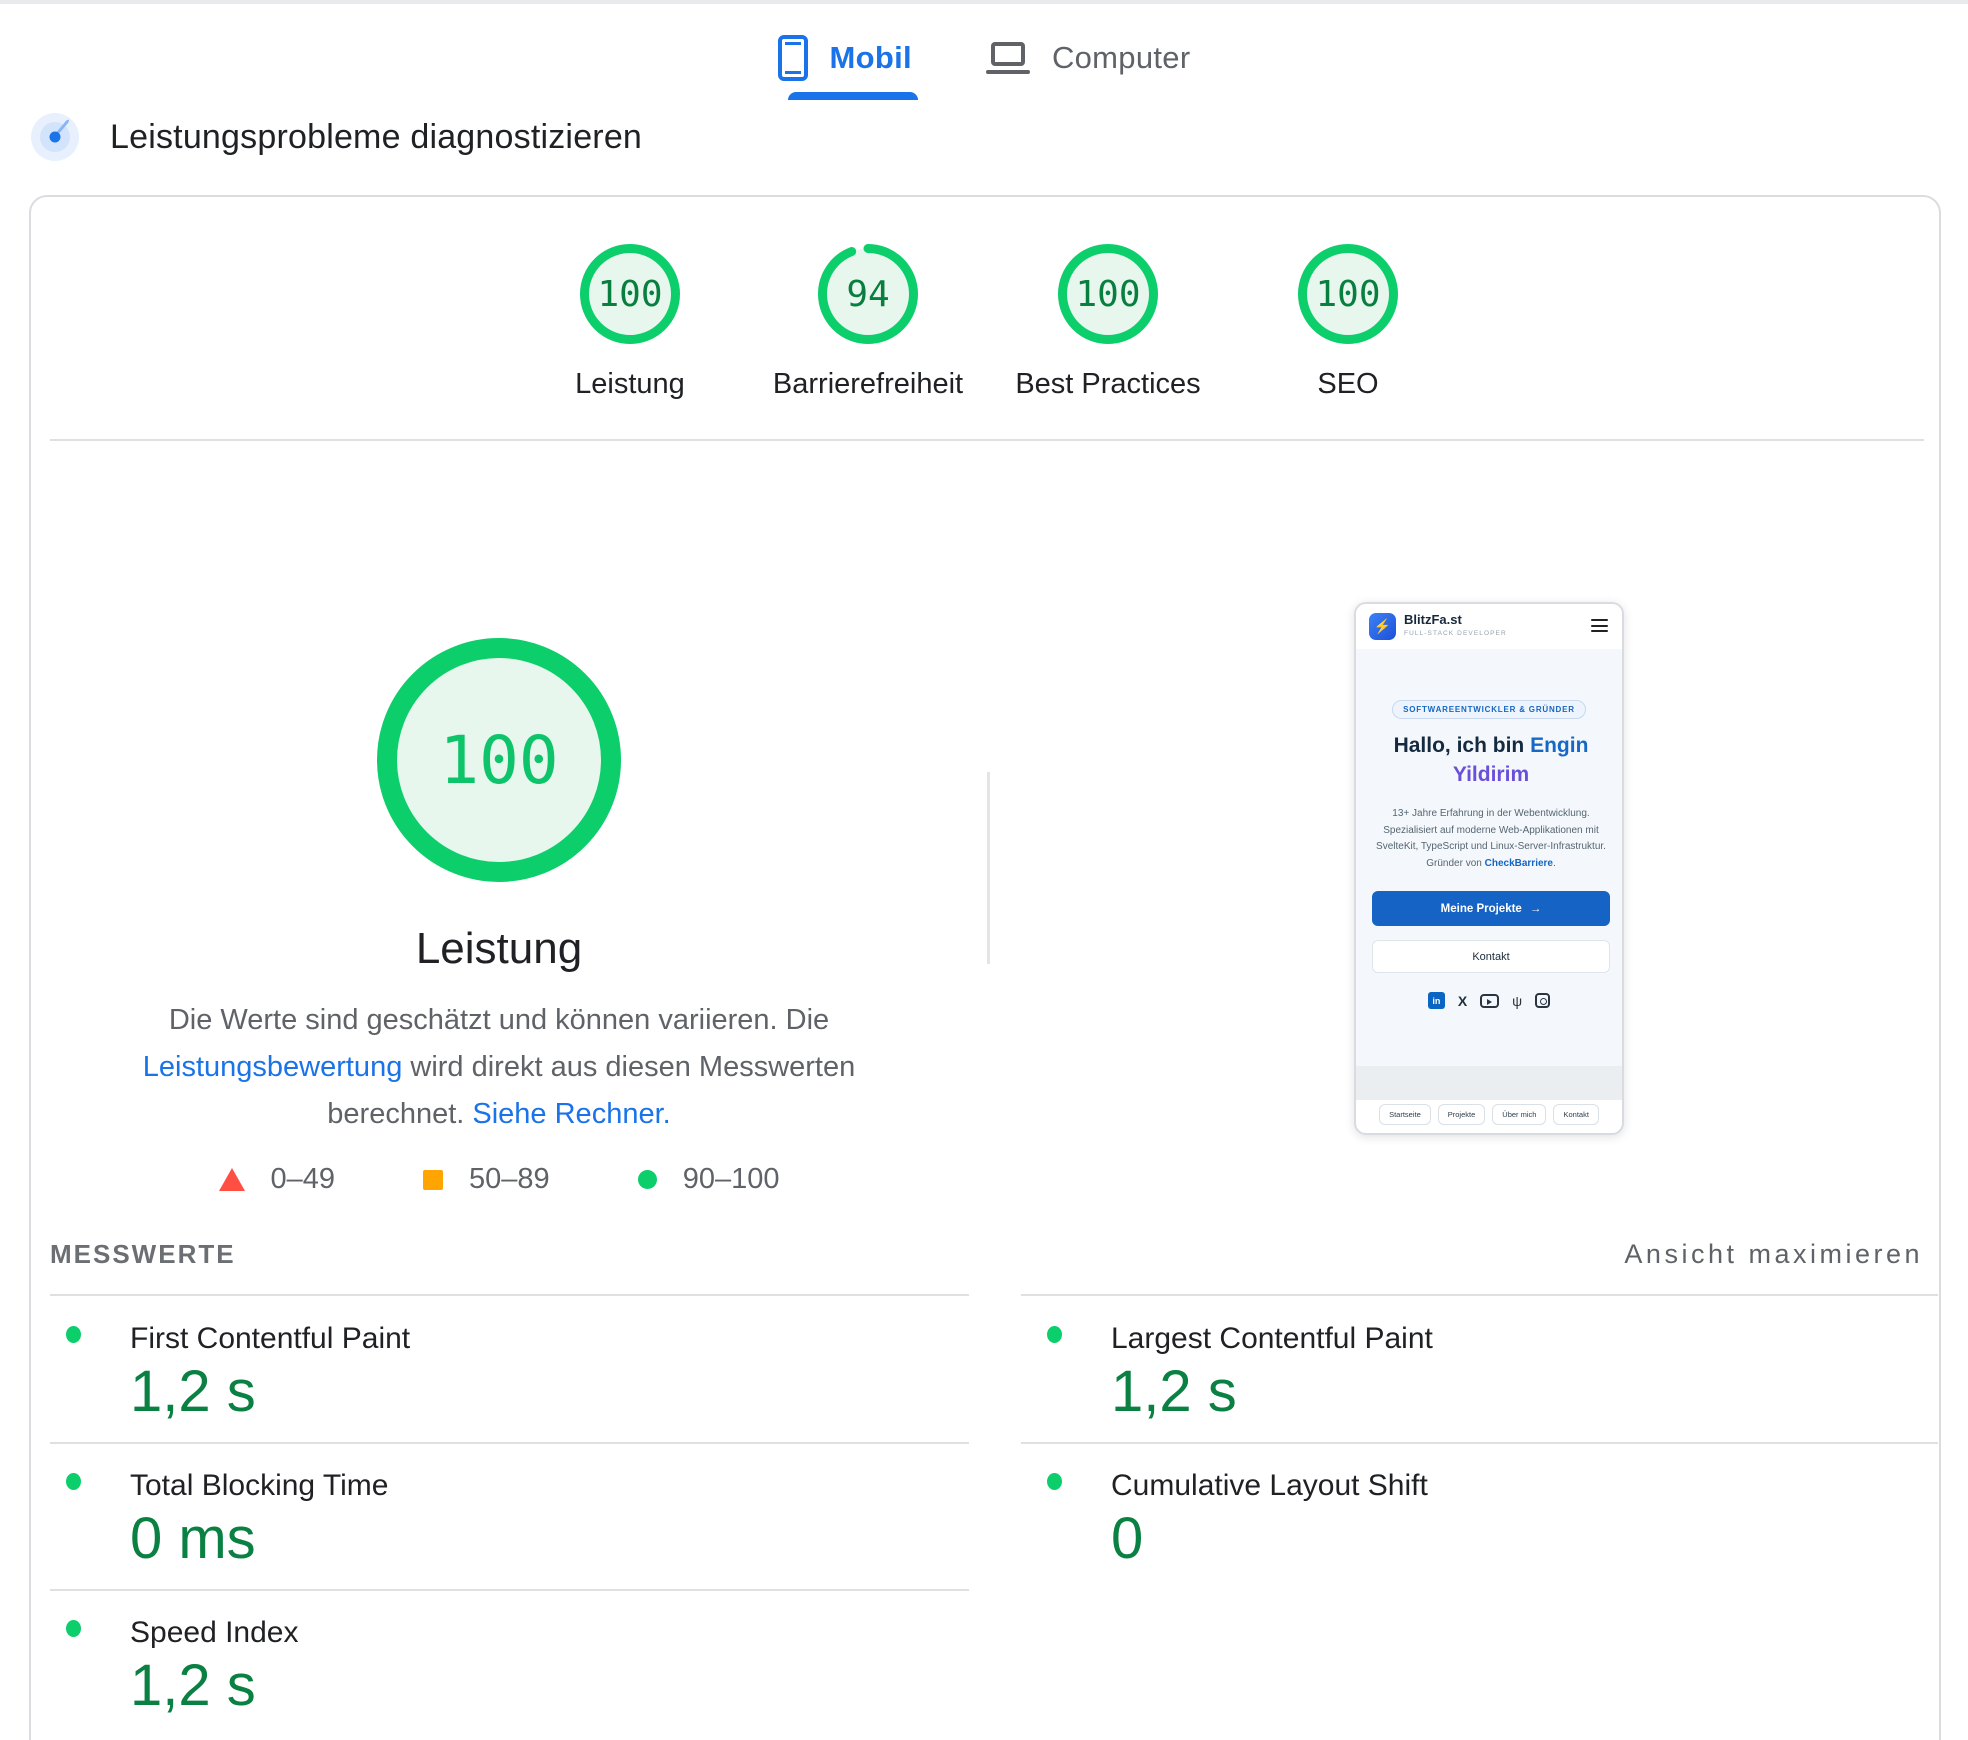  What do you see at coordinates (1462, 1000) in the screenshot?
I see `x-twitter-icon: X` at bounding box center [1462, 1000].